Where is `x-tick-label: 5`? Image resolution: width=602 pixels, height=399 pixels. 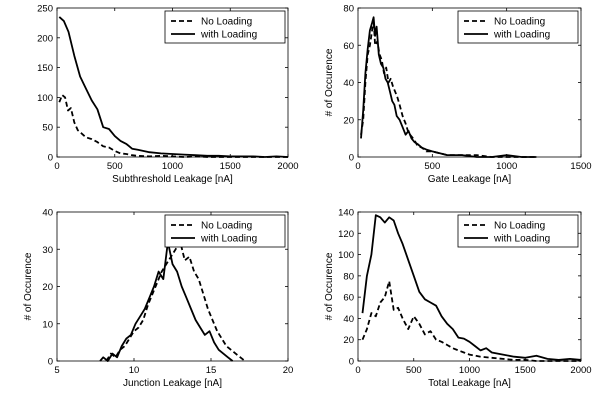 x-tick-label: 5 is located at coordinates (56, 370).